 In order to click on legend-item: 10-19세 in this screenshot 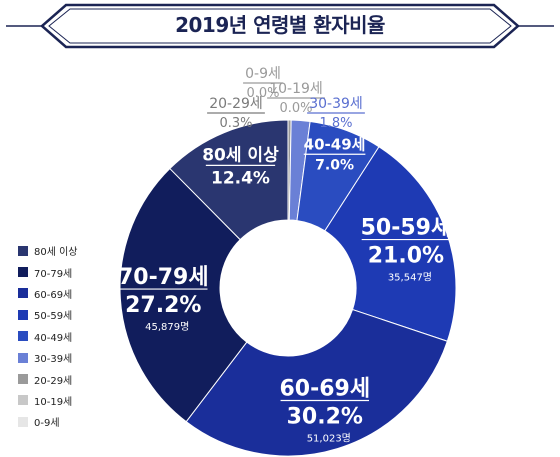, I will do `click(48, 400)`.